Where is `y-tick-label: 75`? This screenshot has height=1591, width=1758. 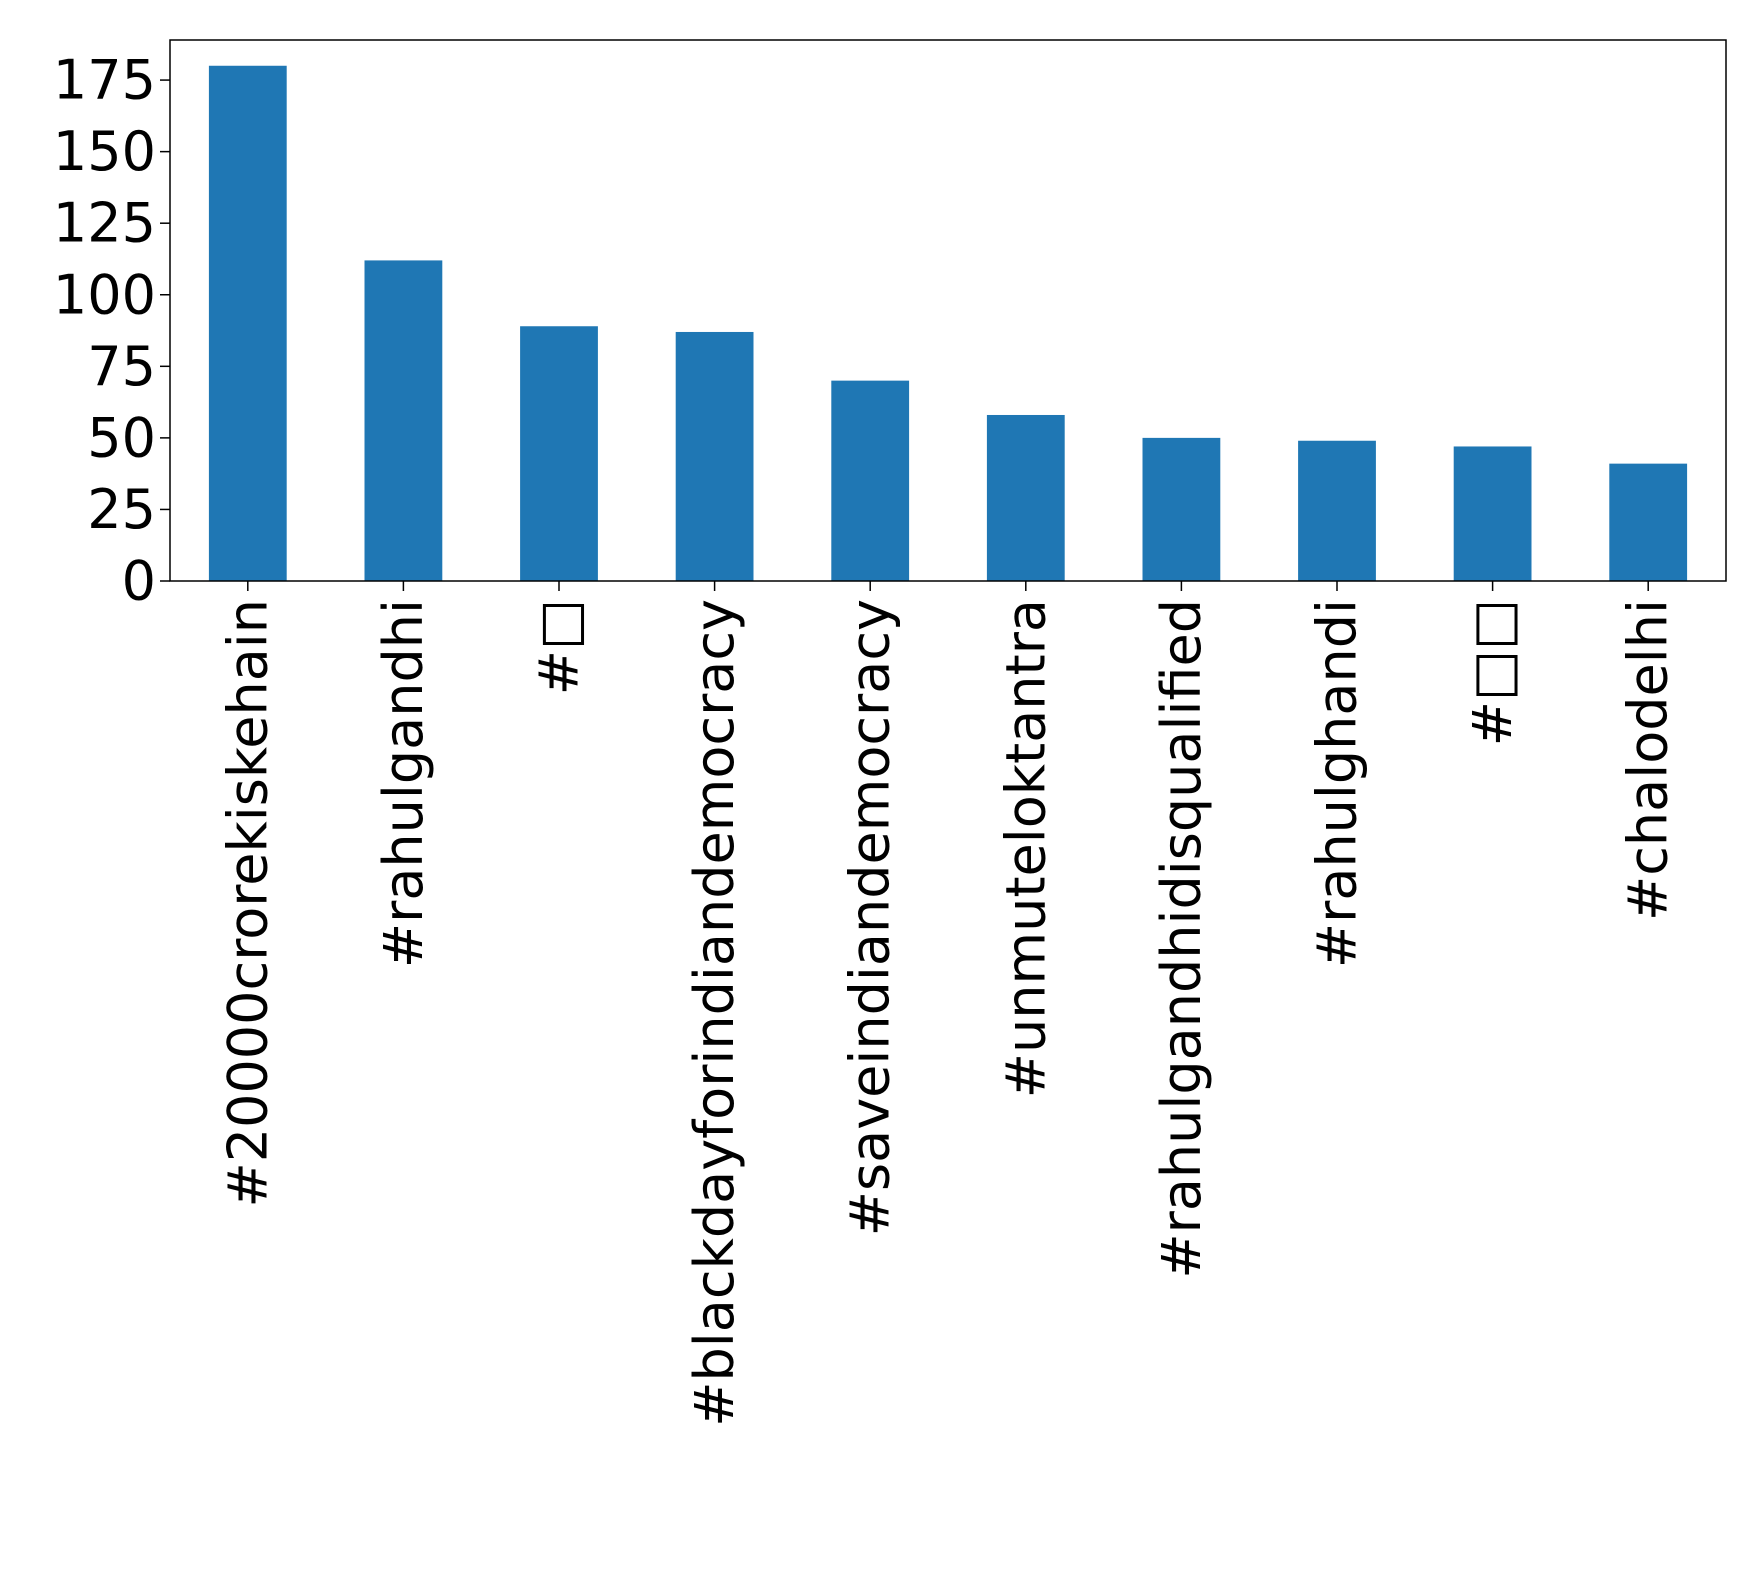 y-tick-label: 75 is located at coordinates (121, 366).